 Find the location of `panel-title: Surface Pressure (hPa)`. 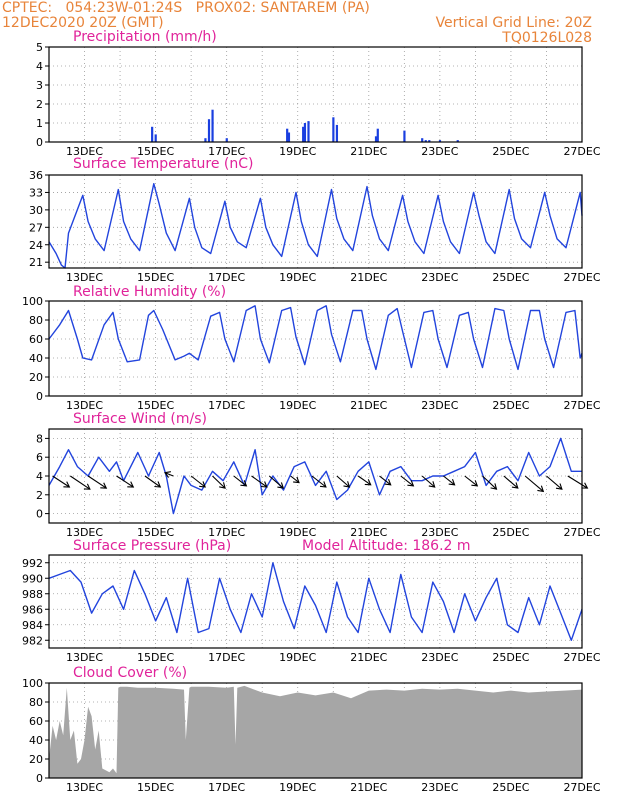

panel-title: Surface Pressure (hPa) is located at coordinates (152, 546).